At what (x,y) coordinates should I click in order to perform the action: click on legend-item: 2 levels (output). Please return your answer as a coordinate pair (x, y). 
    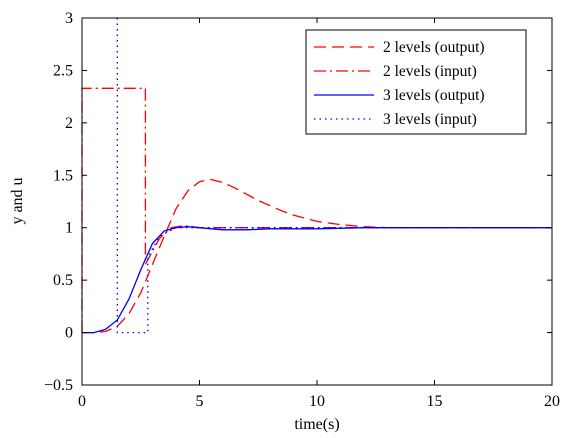
    Looking at the image, I should click on (399, 47).